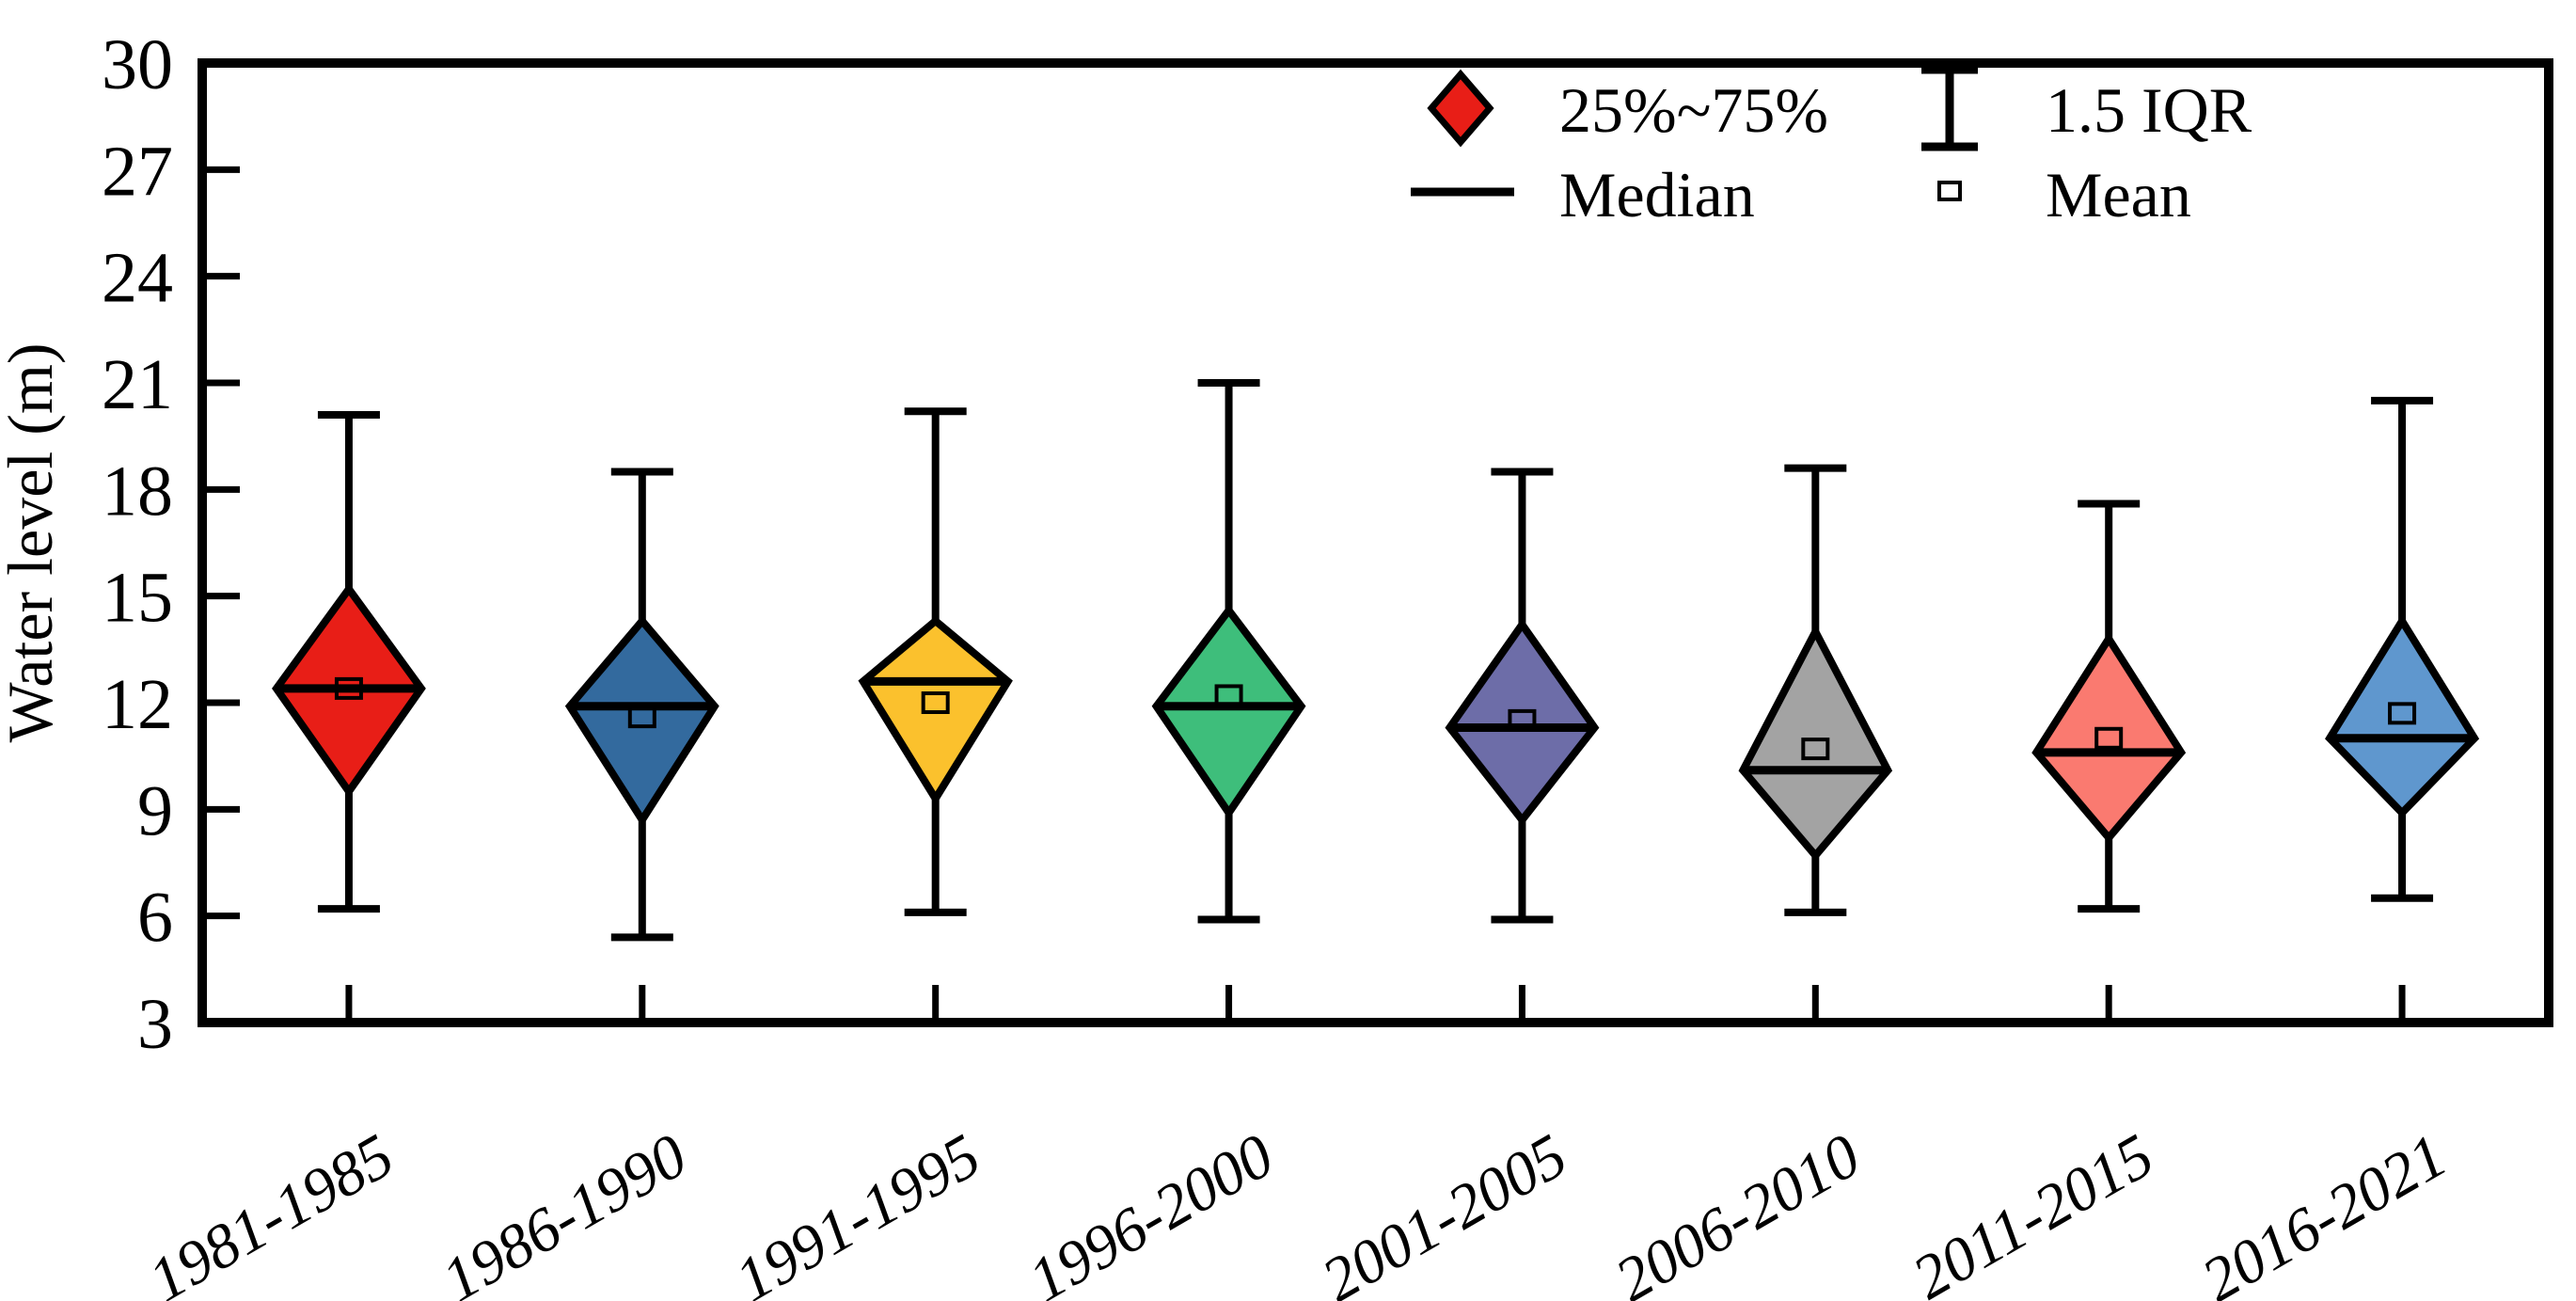  What do you see at coordinates (137, 64) in the screenshot?
I see `y-tick-label: 30` at bounding box center [137, 64].